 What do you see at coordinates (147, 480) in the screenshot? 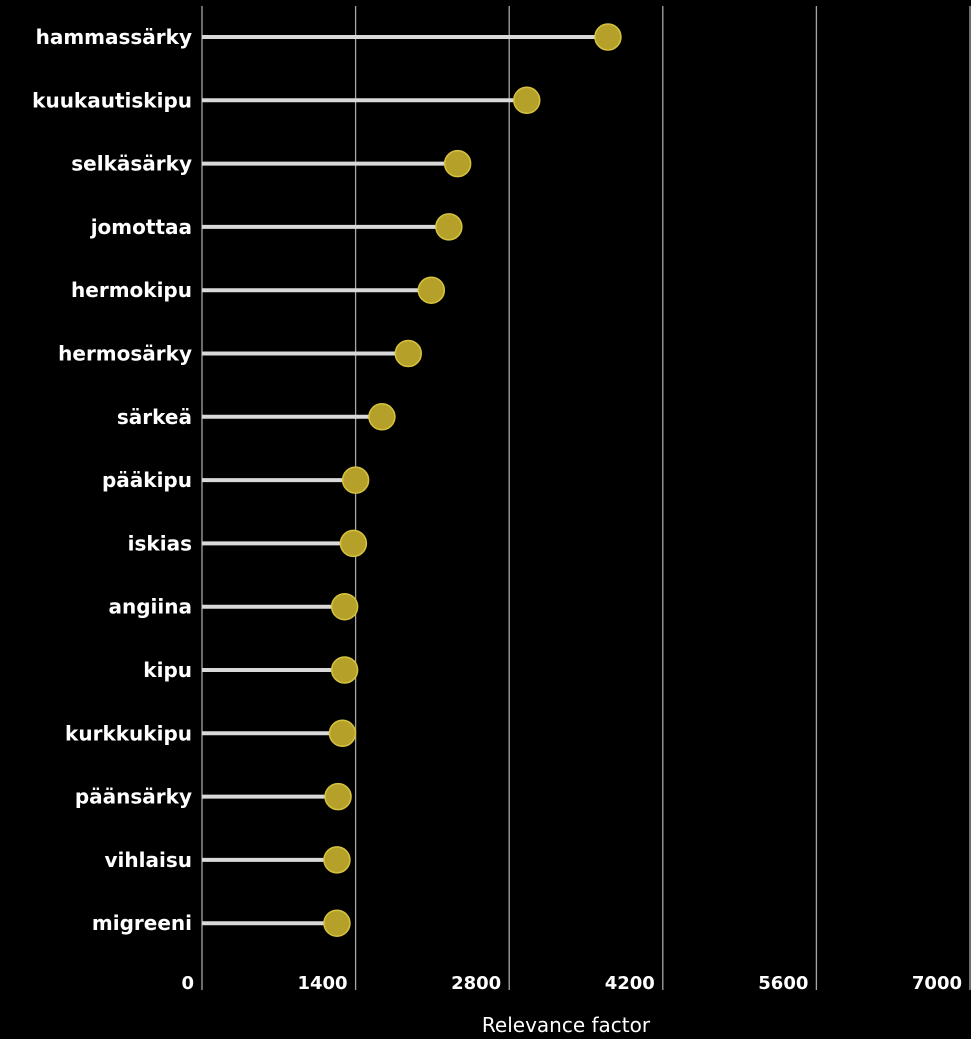
I see `category-label: pääkipu` at bounding box center [147, 480].